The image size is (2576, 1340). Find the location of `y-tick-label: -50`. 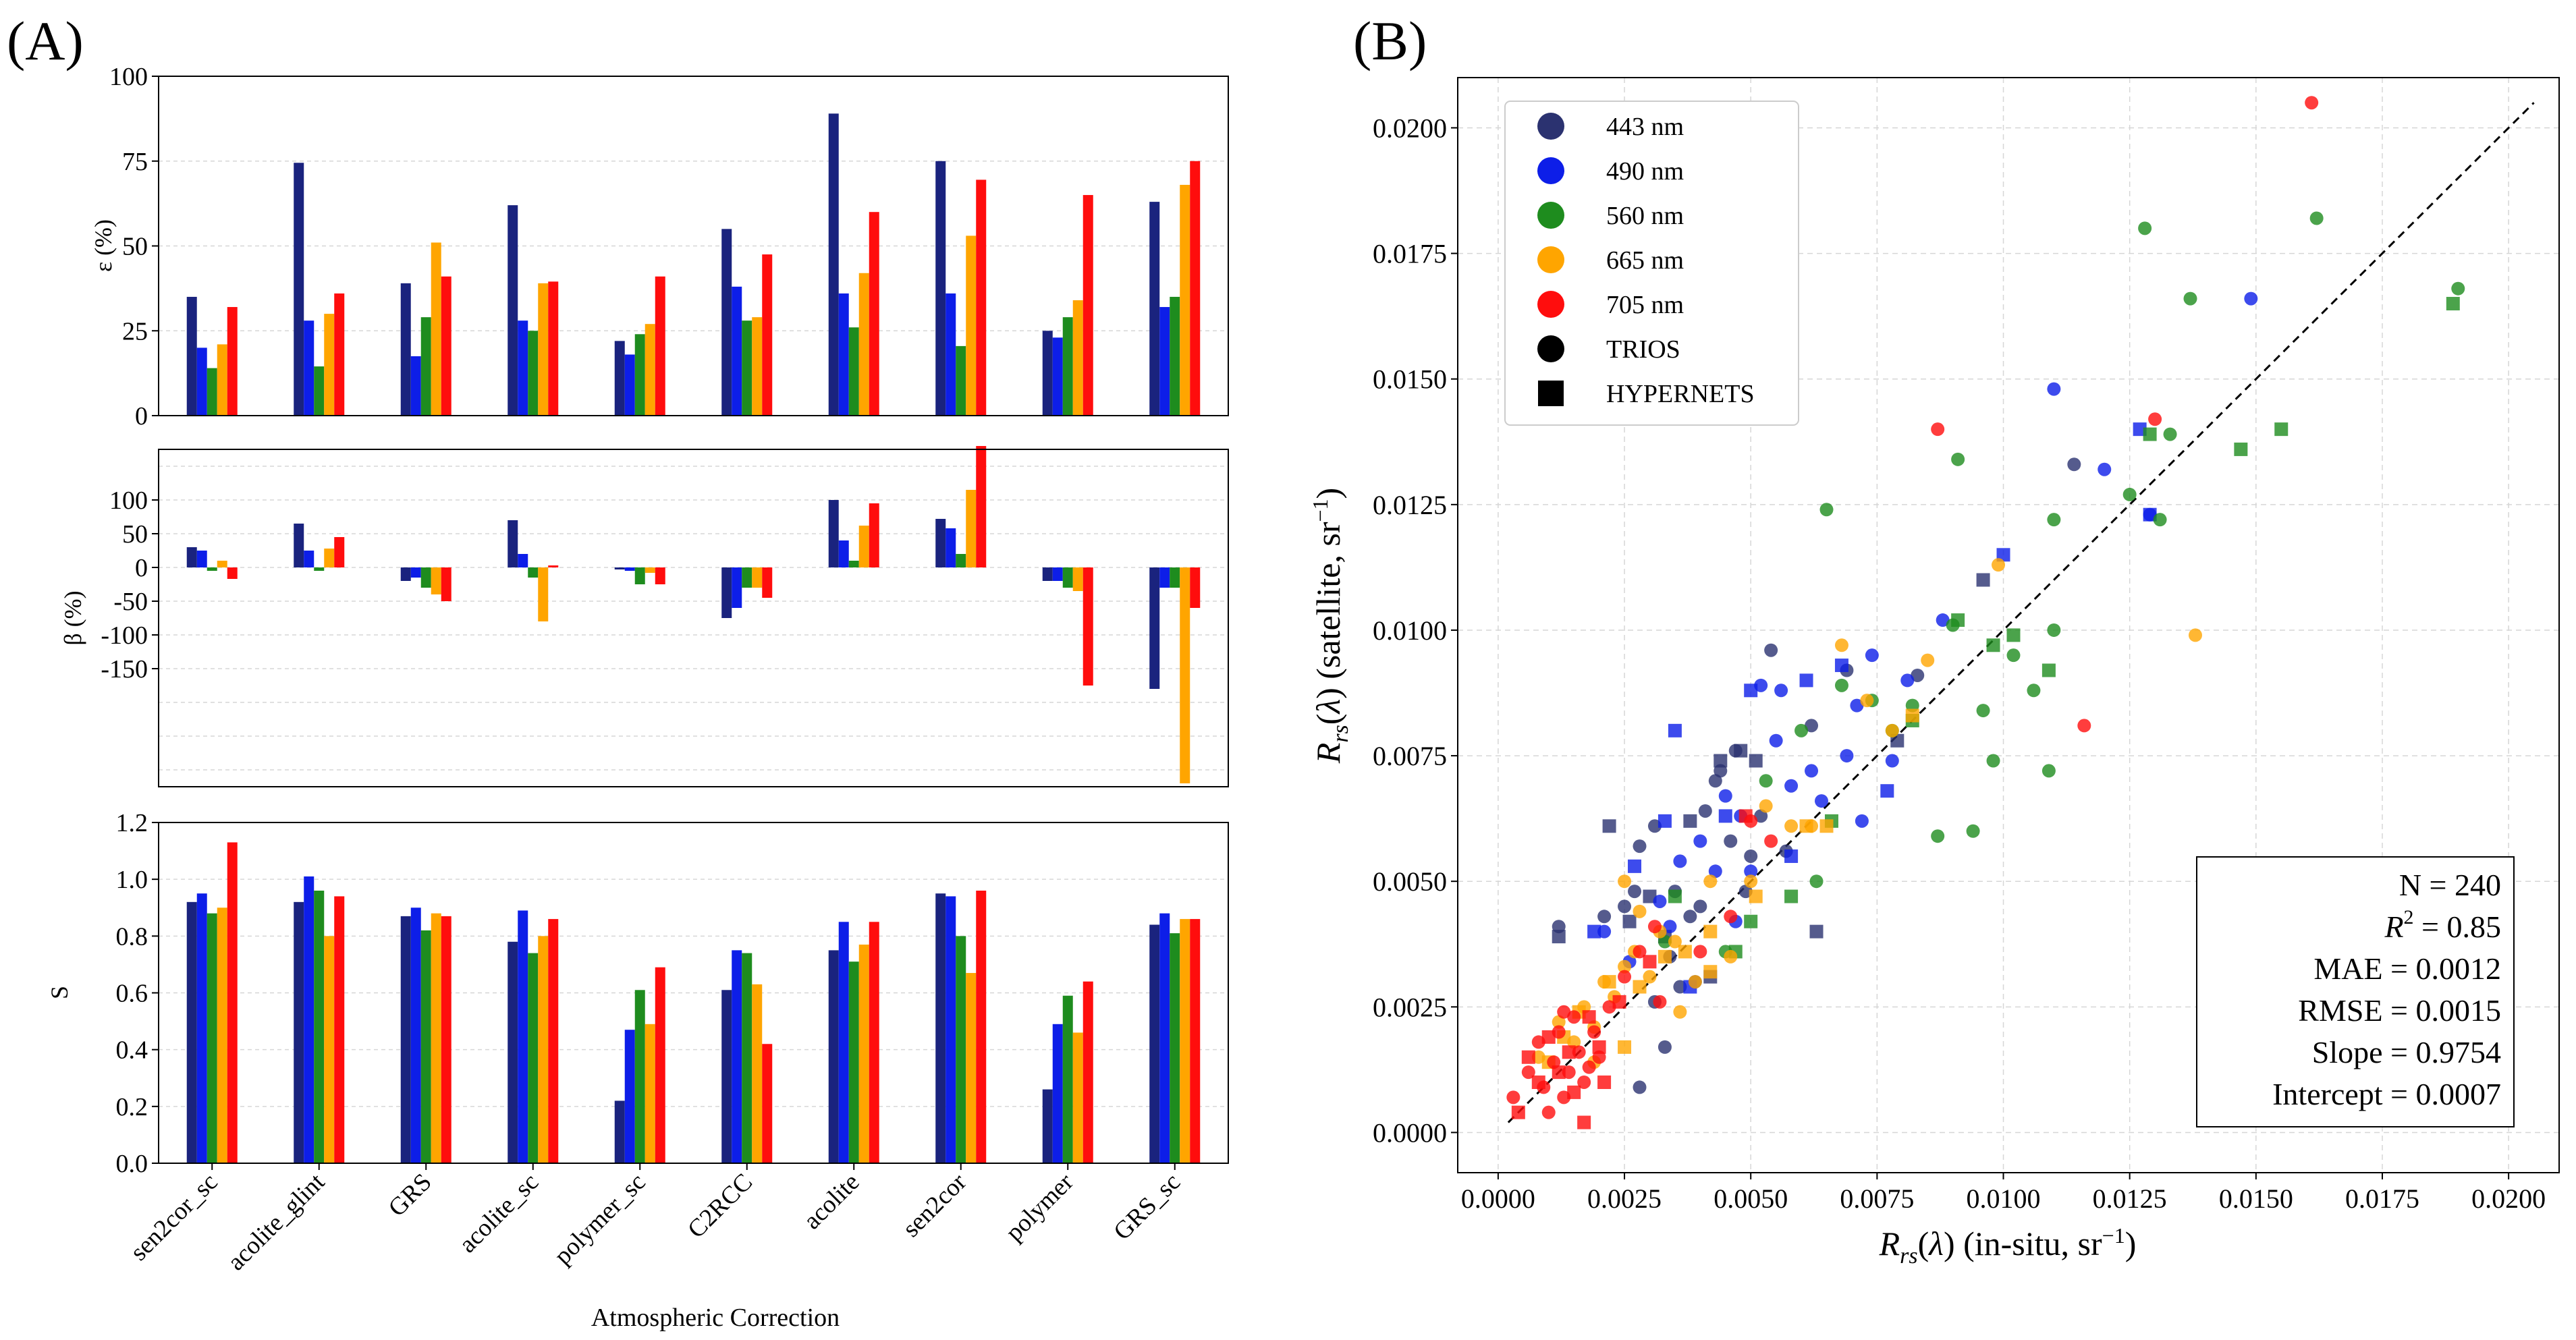

y-tick-label: -50 is located at coordinates (130, 602).